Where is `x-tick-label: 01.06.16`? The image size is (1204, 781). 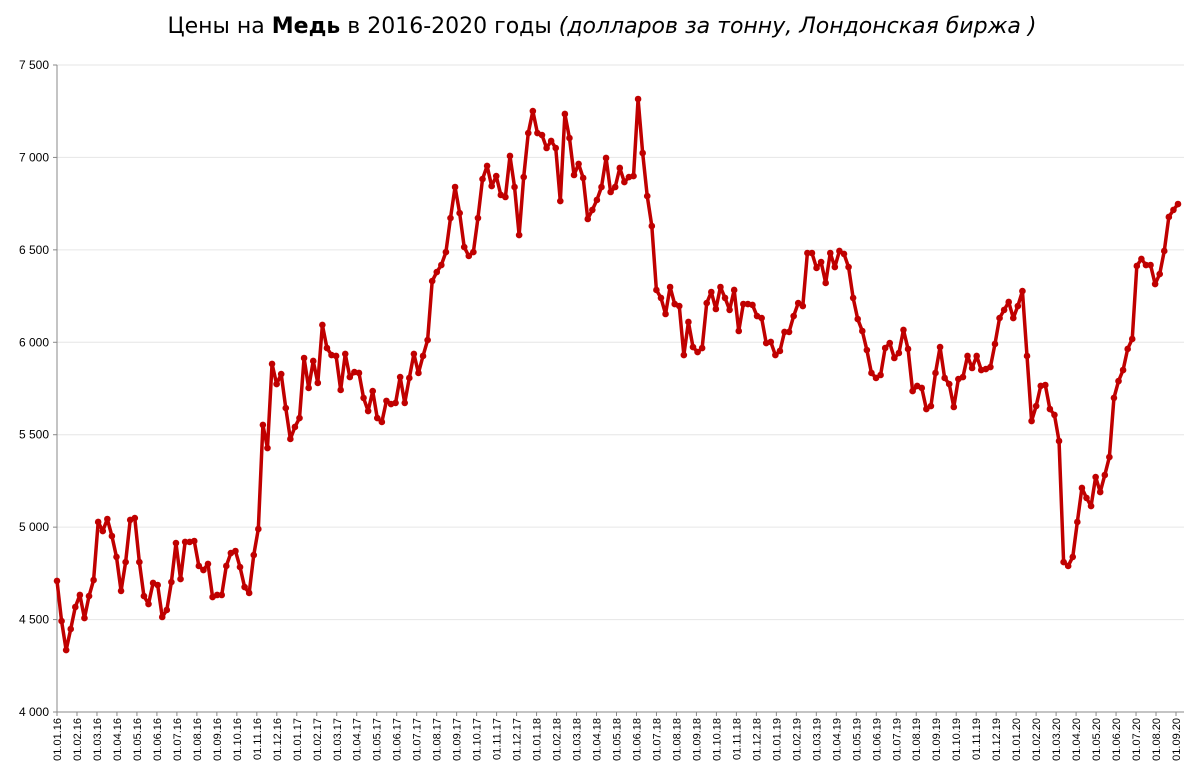
x-tick-label: 01.06.16 is located at coordinates (158, 739).